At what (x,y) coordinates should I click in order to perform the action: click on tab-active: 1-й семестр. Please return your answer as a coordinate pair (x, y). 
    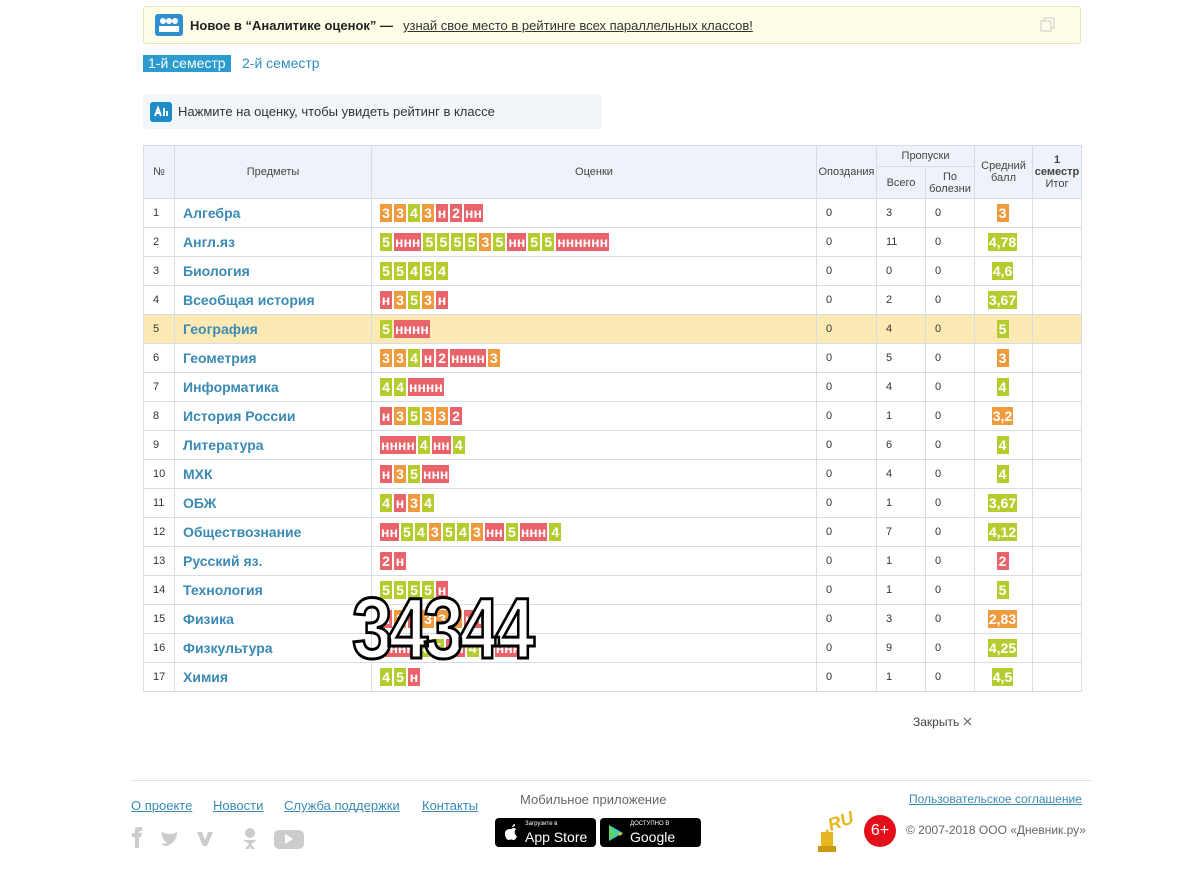
    Looking at the image, I should click on (187, 63).